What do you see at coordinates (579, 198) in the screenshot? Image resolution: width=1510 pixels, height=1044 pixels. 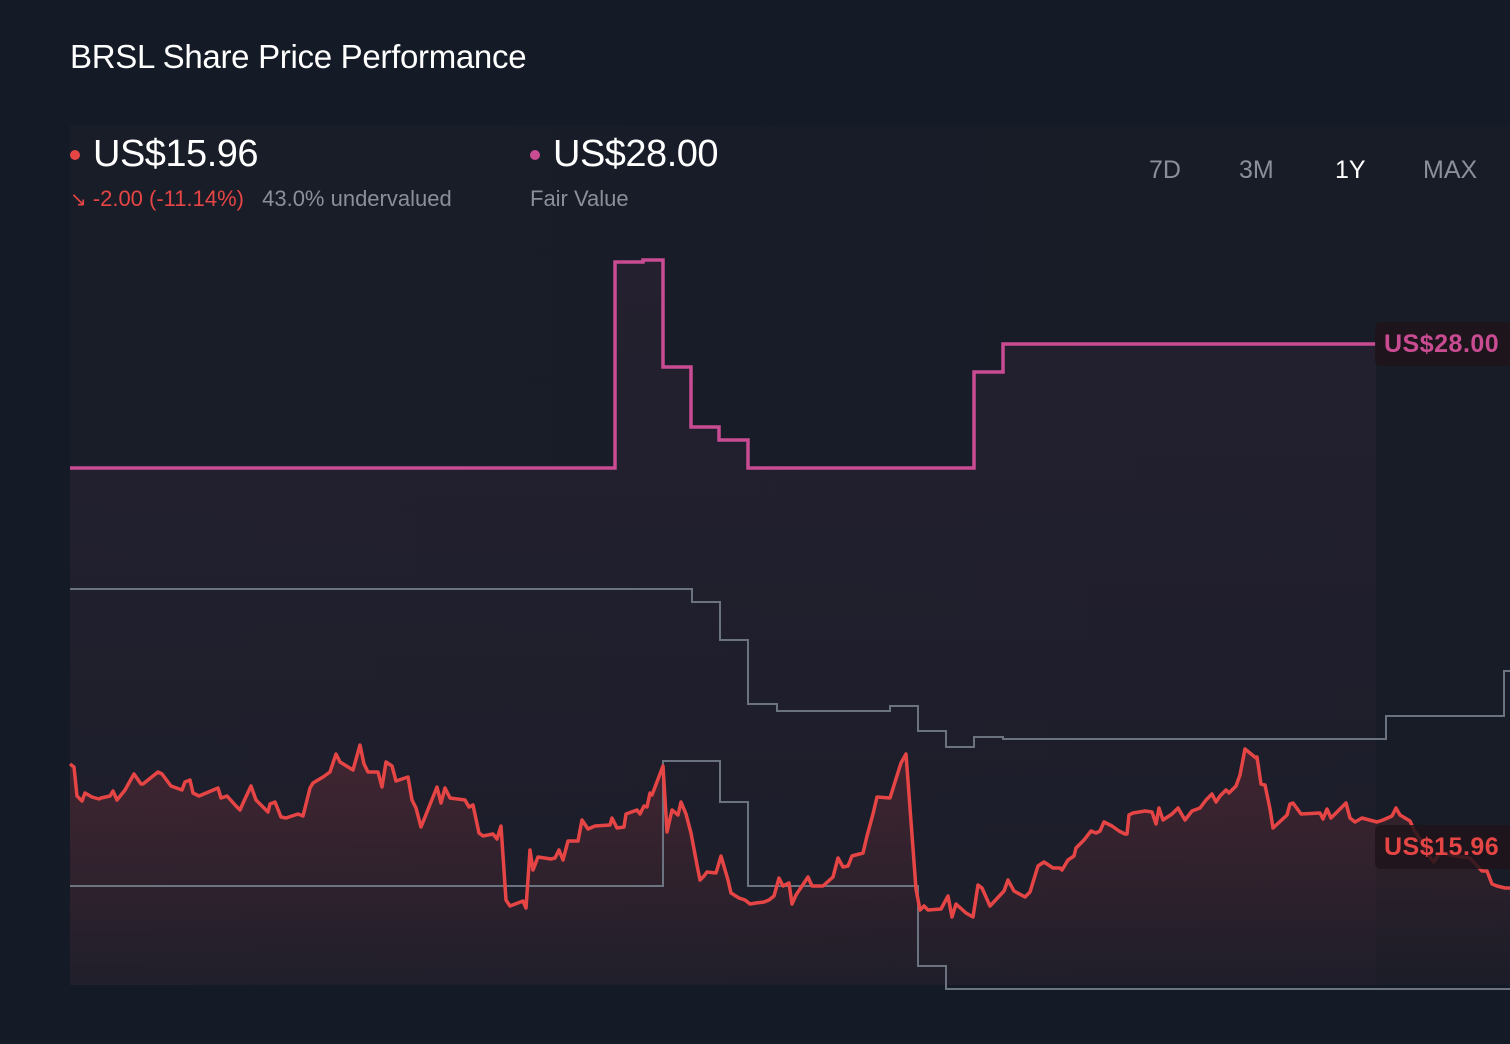 I see `fair-value-label: Fair Value` at bounding box center [579, 198].